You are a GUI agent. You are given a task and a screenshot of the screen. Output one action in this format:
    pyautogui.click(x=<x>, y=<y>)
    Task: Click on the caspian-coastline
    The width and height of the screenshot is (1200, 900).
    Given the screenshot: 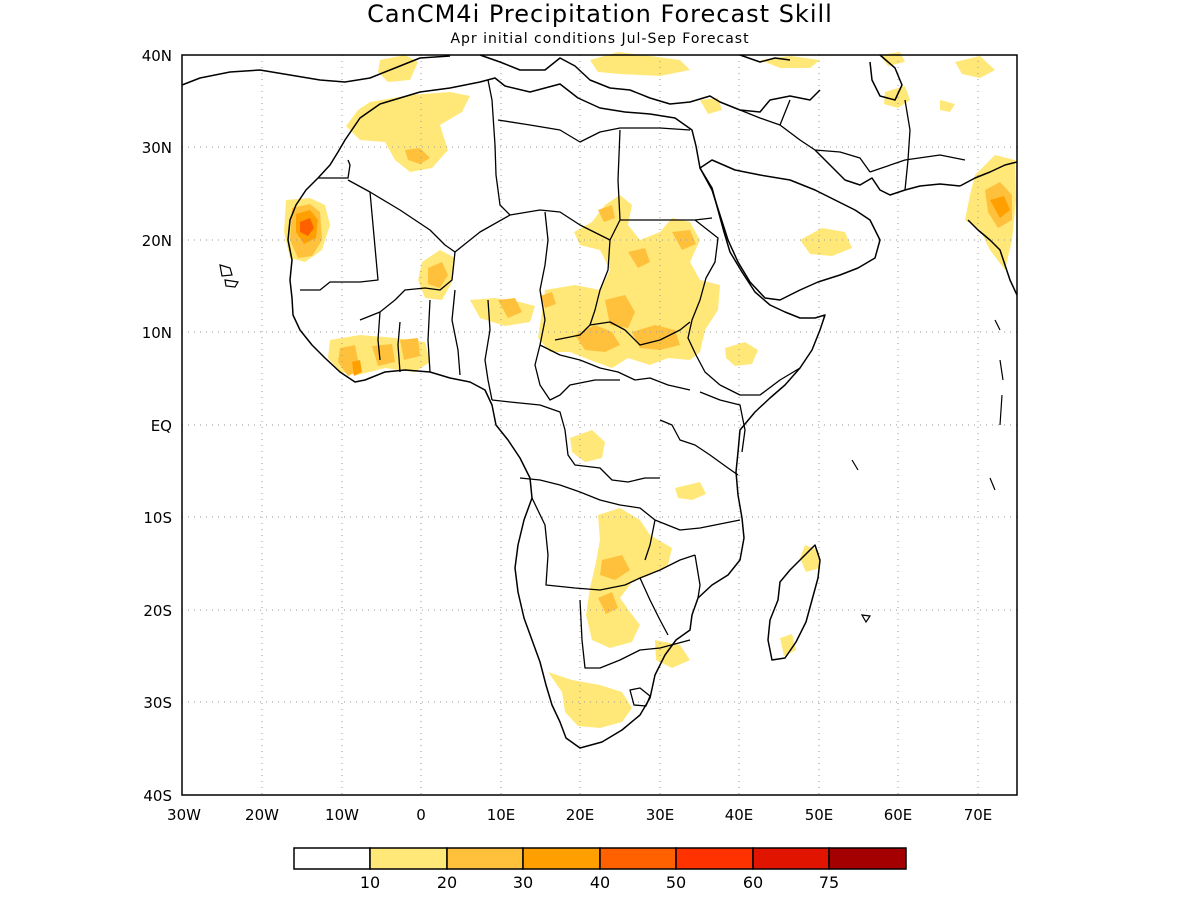 What is the action you would take?
    pyautogui.click(x=886, y=77)
    